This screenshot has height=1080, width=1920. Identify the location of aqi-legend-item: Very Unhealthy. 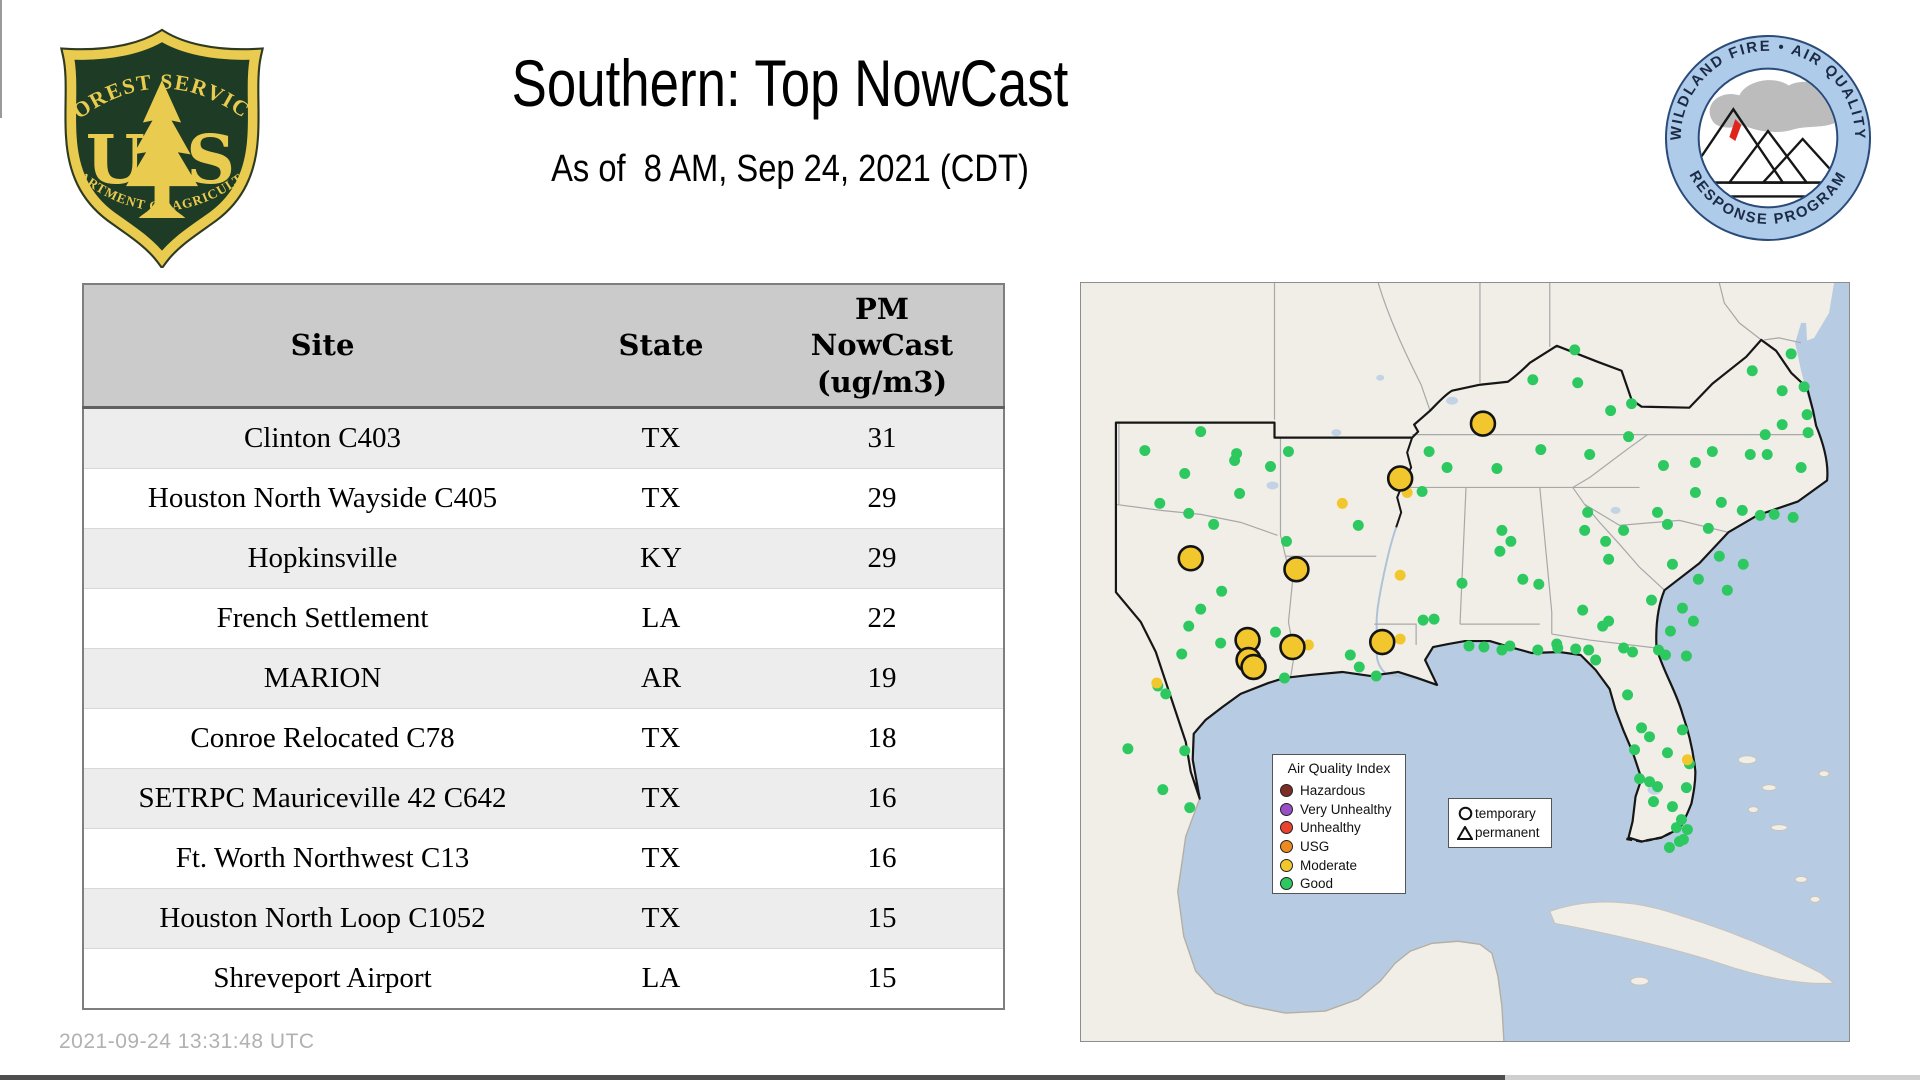
(1339, 809).